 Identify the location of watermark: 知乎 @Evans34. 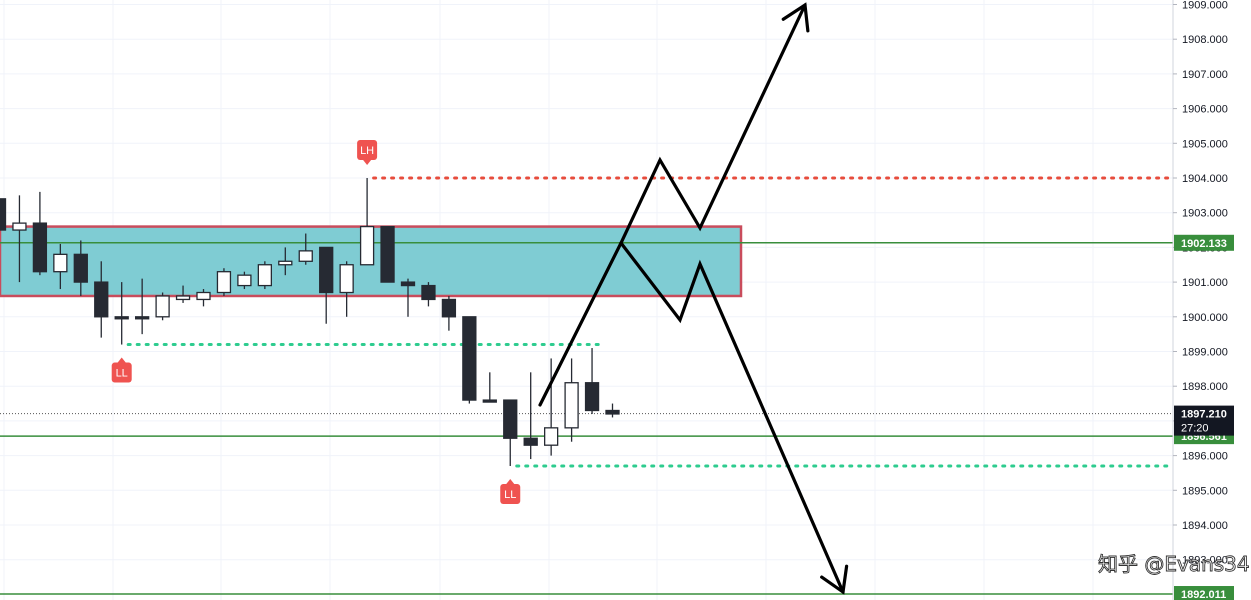
(1174, 564).